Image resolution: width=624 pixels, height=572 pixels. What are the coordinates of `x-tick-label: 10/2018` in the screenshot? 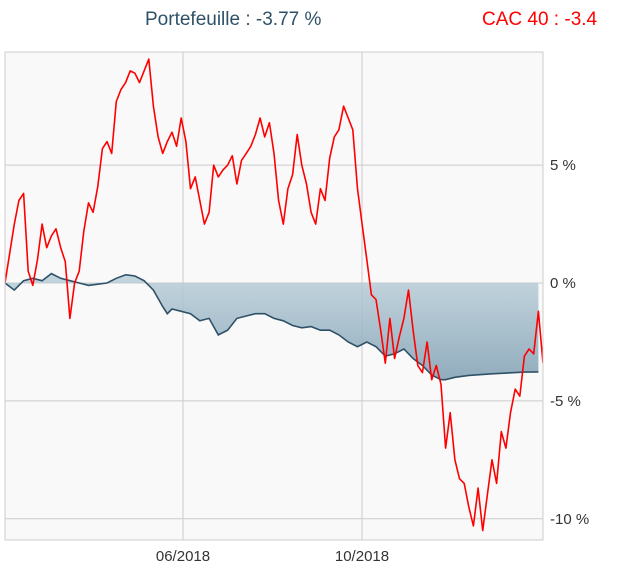 It's located at (362, 556).